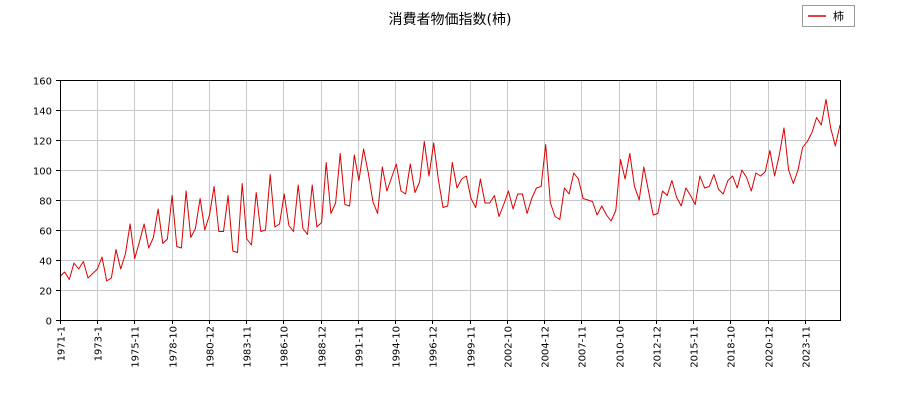  Describe the element at coordinates (621, 347) in the screenshot. I see `x-tick-label: 2010-10` at that location.